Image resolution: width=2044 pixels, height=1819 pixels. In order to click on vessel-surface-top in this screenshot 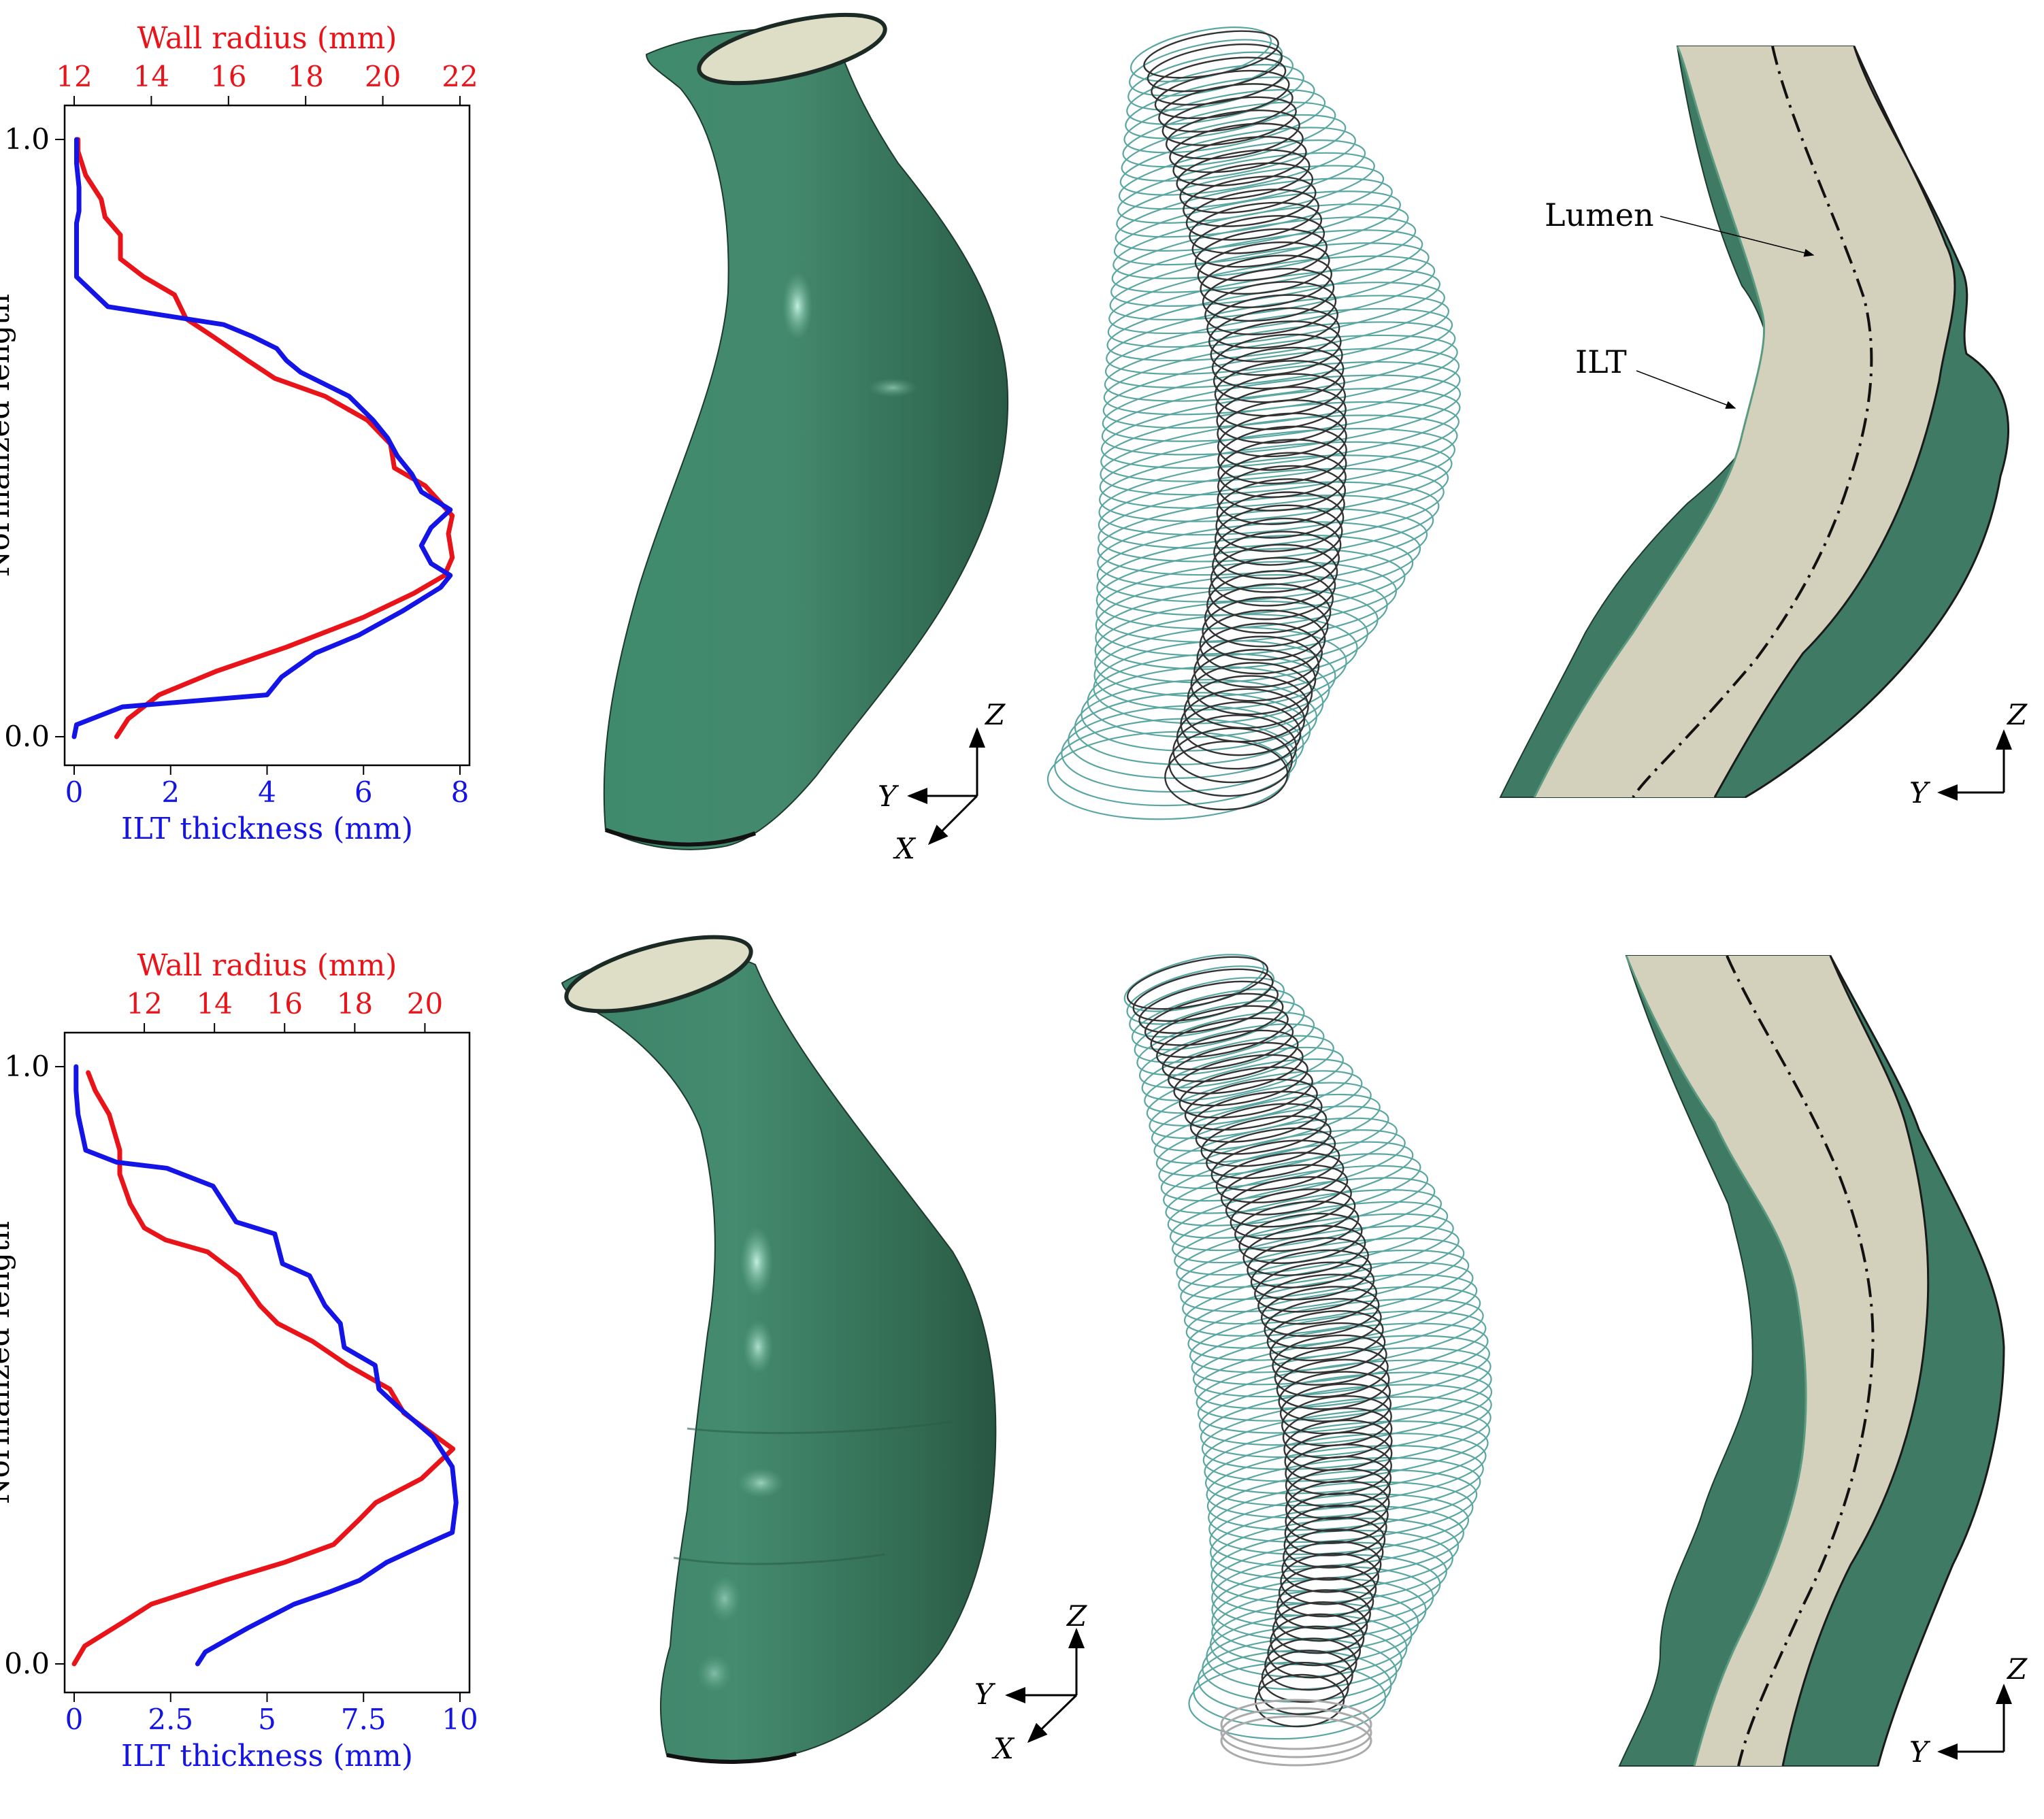, I will do `click(805, 431)`.